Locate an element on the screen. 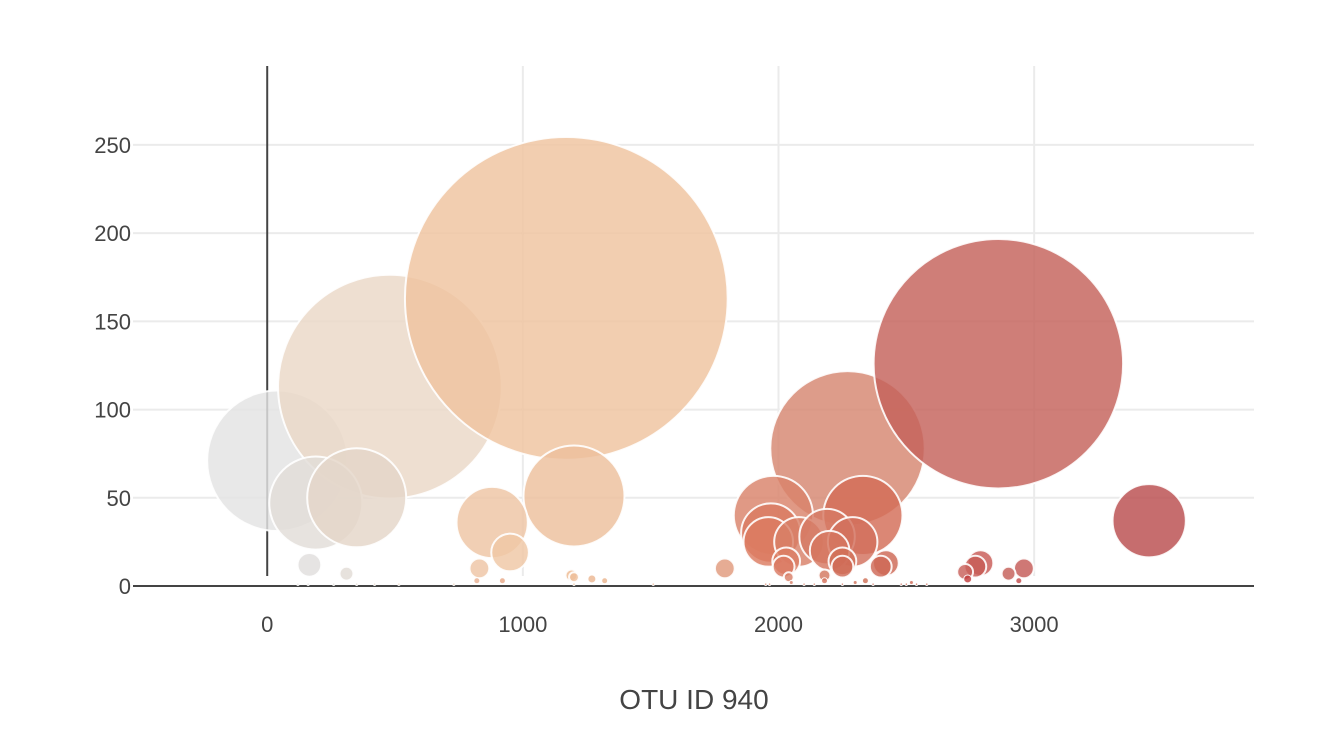  y-tick-label-50: 50 is located at coordinates (119, 498).